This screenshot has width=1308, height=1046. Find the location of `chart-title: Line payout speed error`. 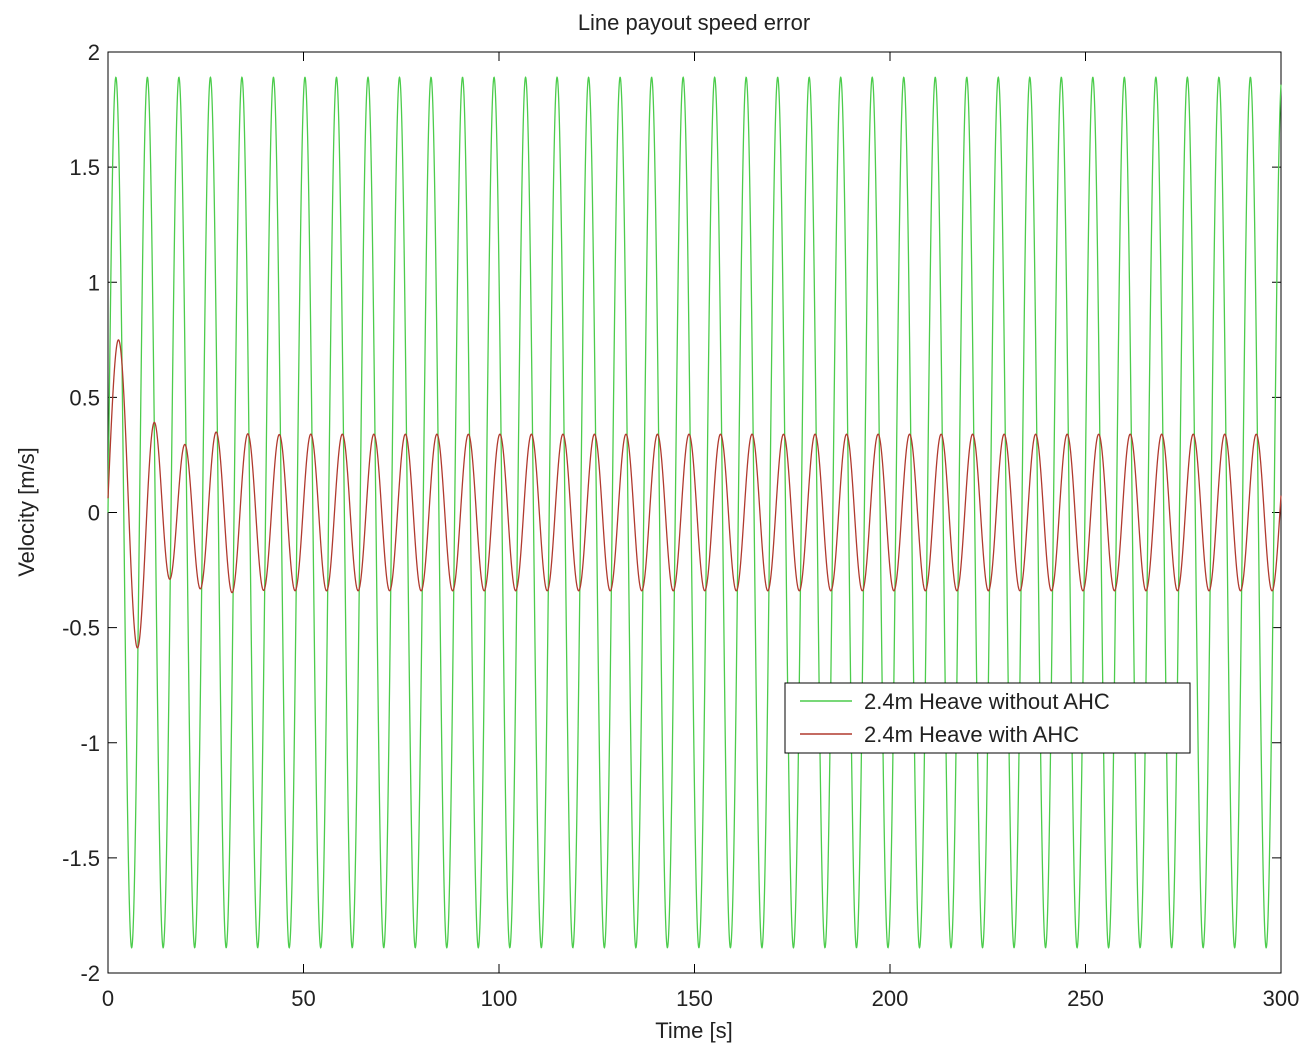

chart-title: Line payout speed error is located at coordinates (694, 22).